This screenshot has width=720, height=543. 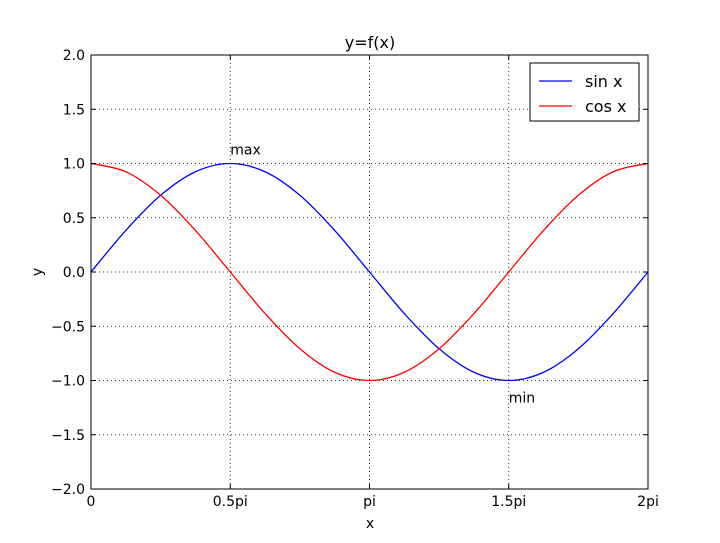 What do you see at coordinates (68, 436) in the screenshot?
I see `y-tick-label: −1.5` at bounding box center [68, 436].